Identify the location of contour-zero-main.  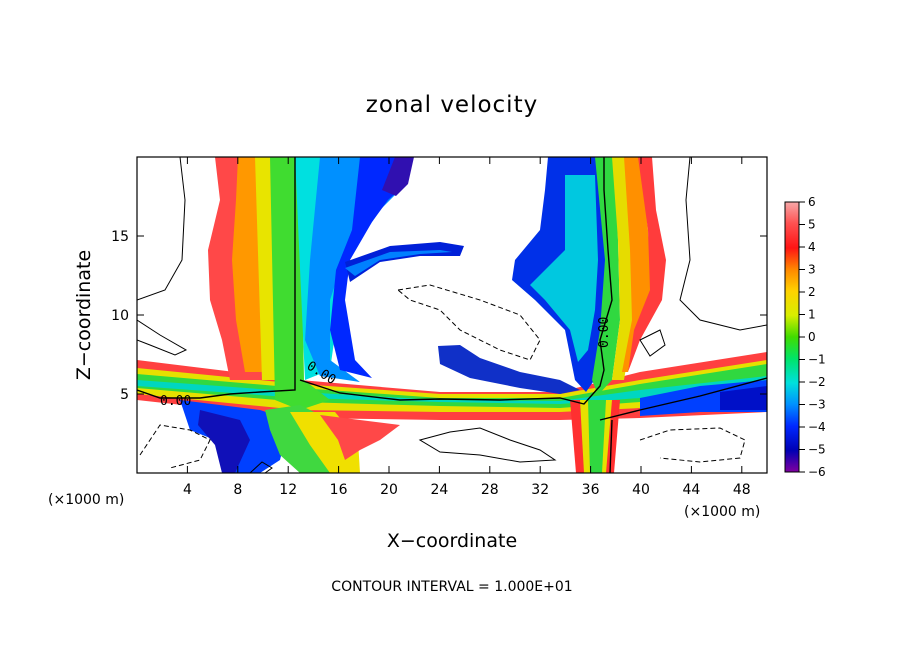
(216, 278).